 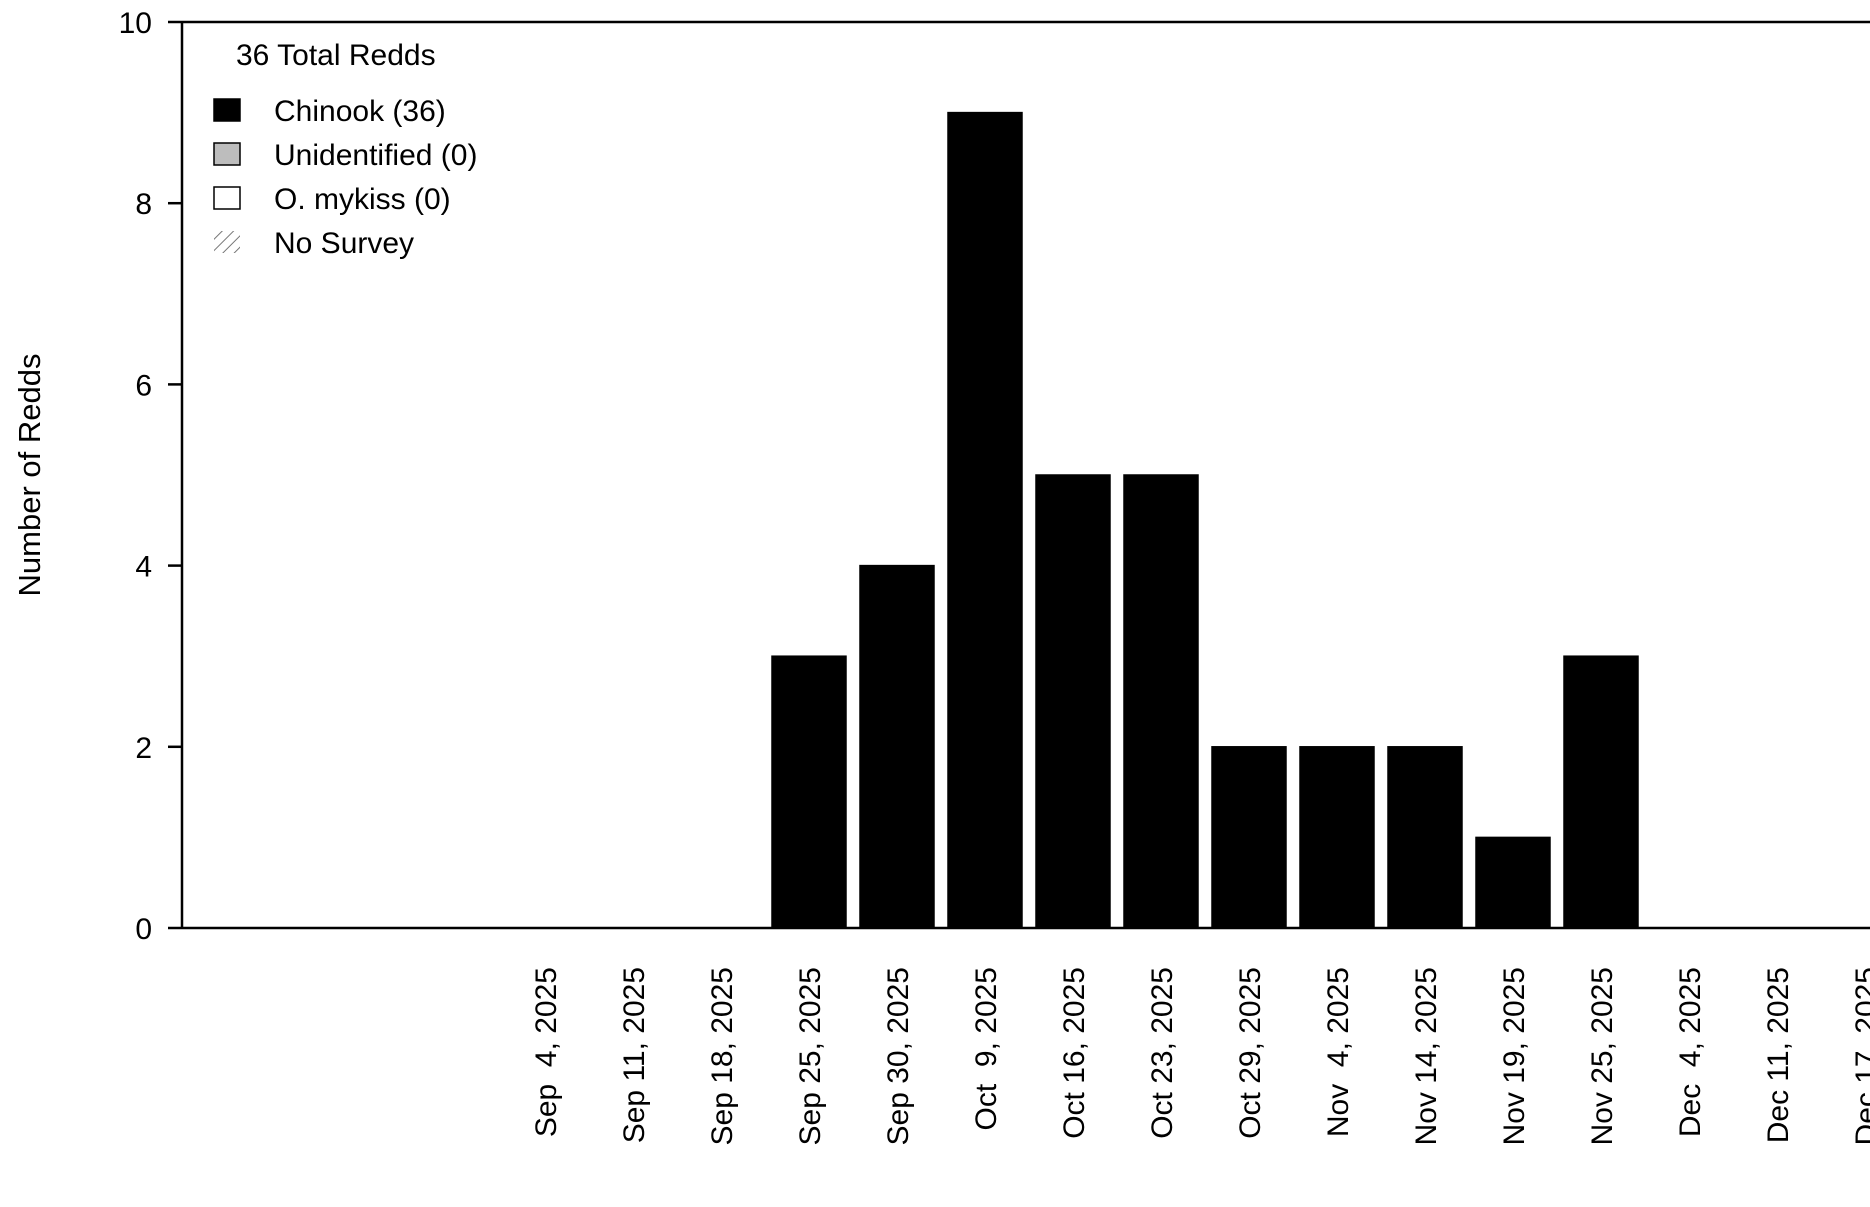 What do you see at coordinates (1426, 1056) in the screenshot?
I see `x-tick-label: Nov 14, 2025` at bounding box center [1426, 1056].